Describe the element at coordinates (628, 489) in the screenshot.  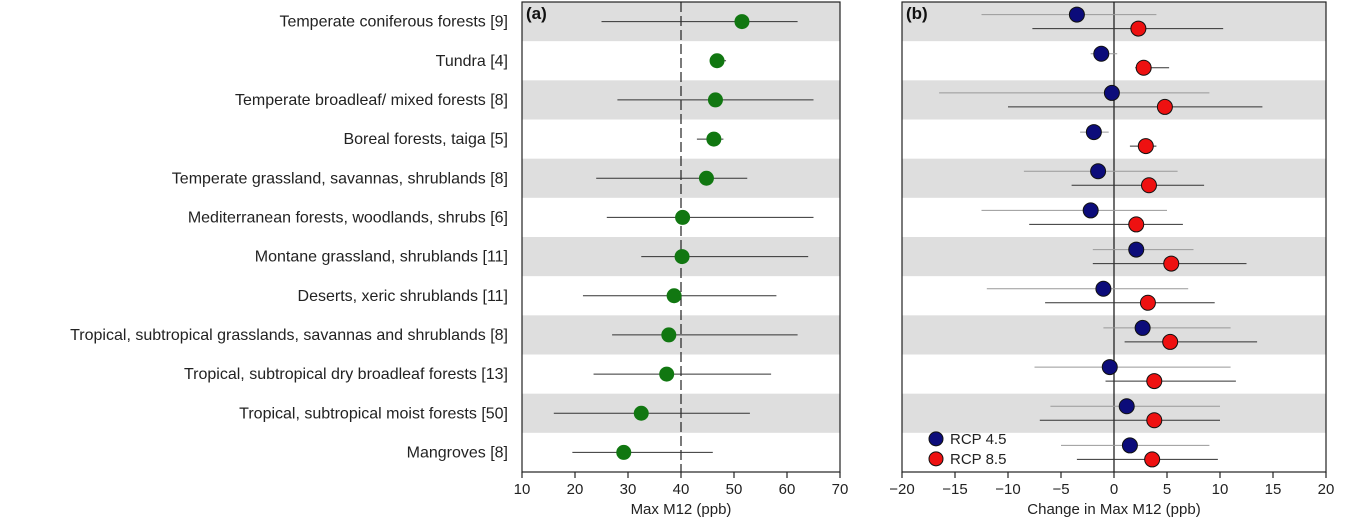
I see `x-tick-label: 30` at that location.